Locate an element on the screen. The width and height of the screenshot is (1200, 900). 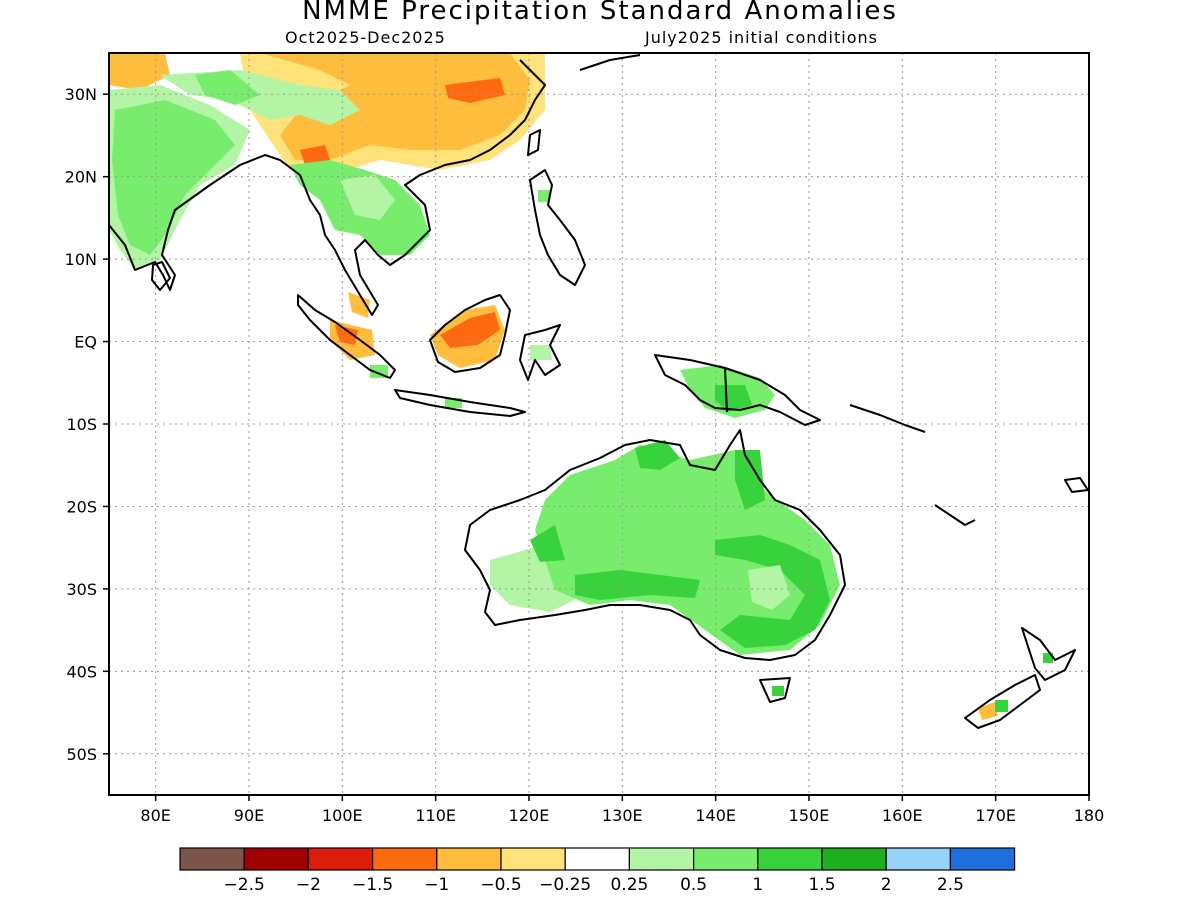
lon-label: 160E is located at coordinates (902, 815).